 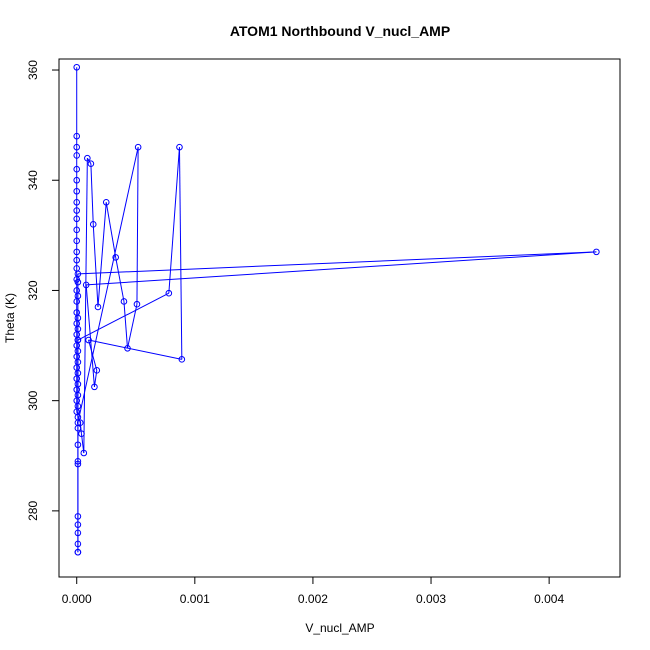 I want to click on x-tick-label: 0.002, so click(x=313, y=599).